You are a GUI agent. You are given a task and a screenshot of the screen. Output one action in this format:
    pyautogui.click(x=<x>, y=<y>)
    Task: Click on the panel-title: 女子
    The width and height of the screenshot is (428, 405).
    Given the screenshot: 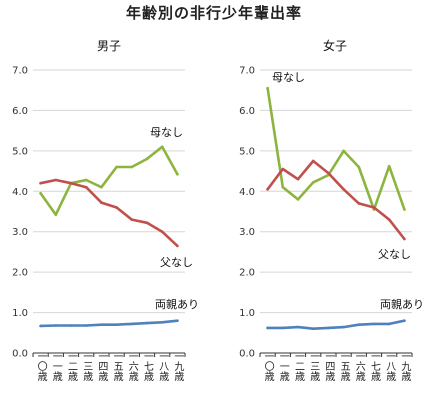 What is the action you would take?
    pyautogui.click(x=335, y=45)
    